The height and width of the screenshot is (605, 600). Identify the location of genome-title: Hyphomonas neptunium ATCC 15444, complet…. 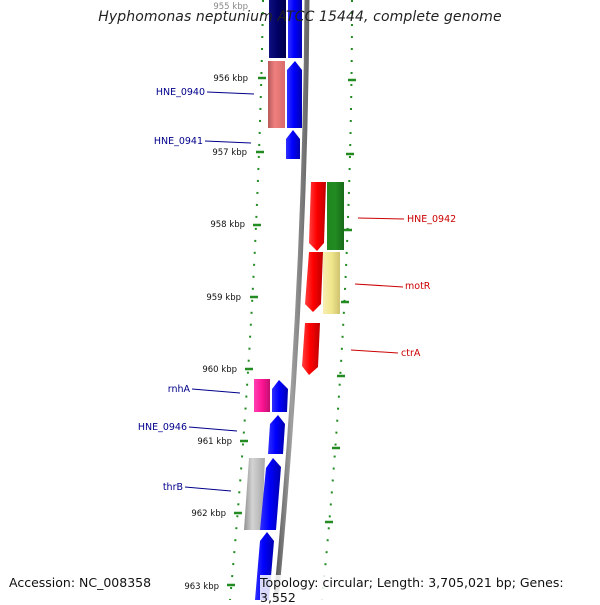
(300, 17).